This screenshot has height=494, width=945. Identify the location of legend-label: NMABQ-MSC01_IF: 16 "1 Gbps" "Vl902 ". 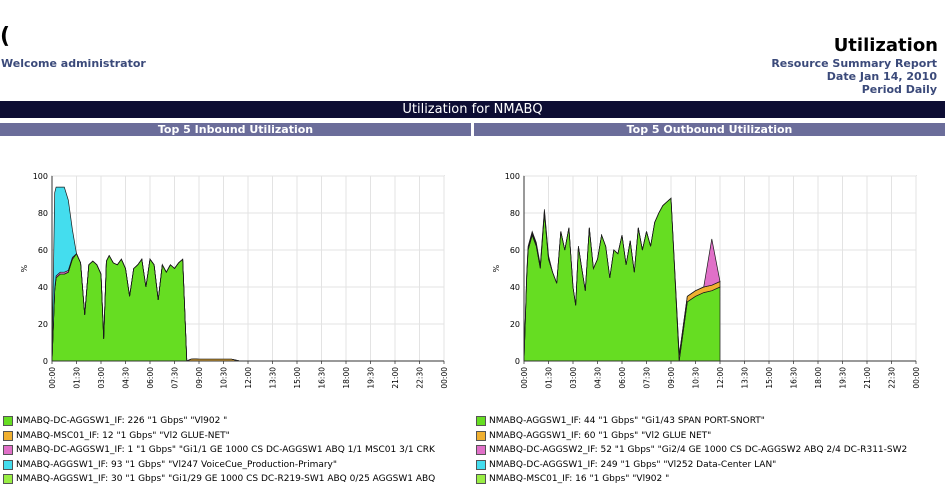
(579, 479).